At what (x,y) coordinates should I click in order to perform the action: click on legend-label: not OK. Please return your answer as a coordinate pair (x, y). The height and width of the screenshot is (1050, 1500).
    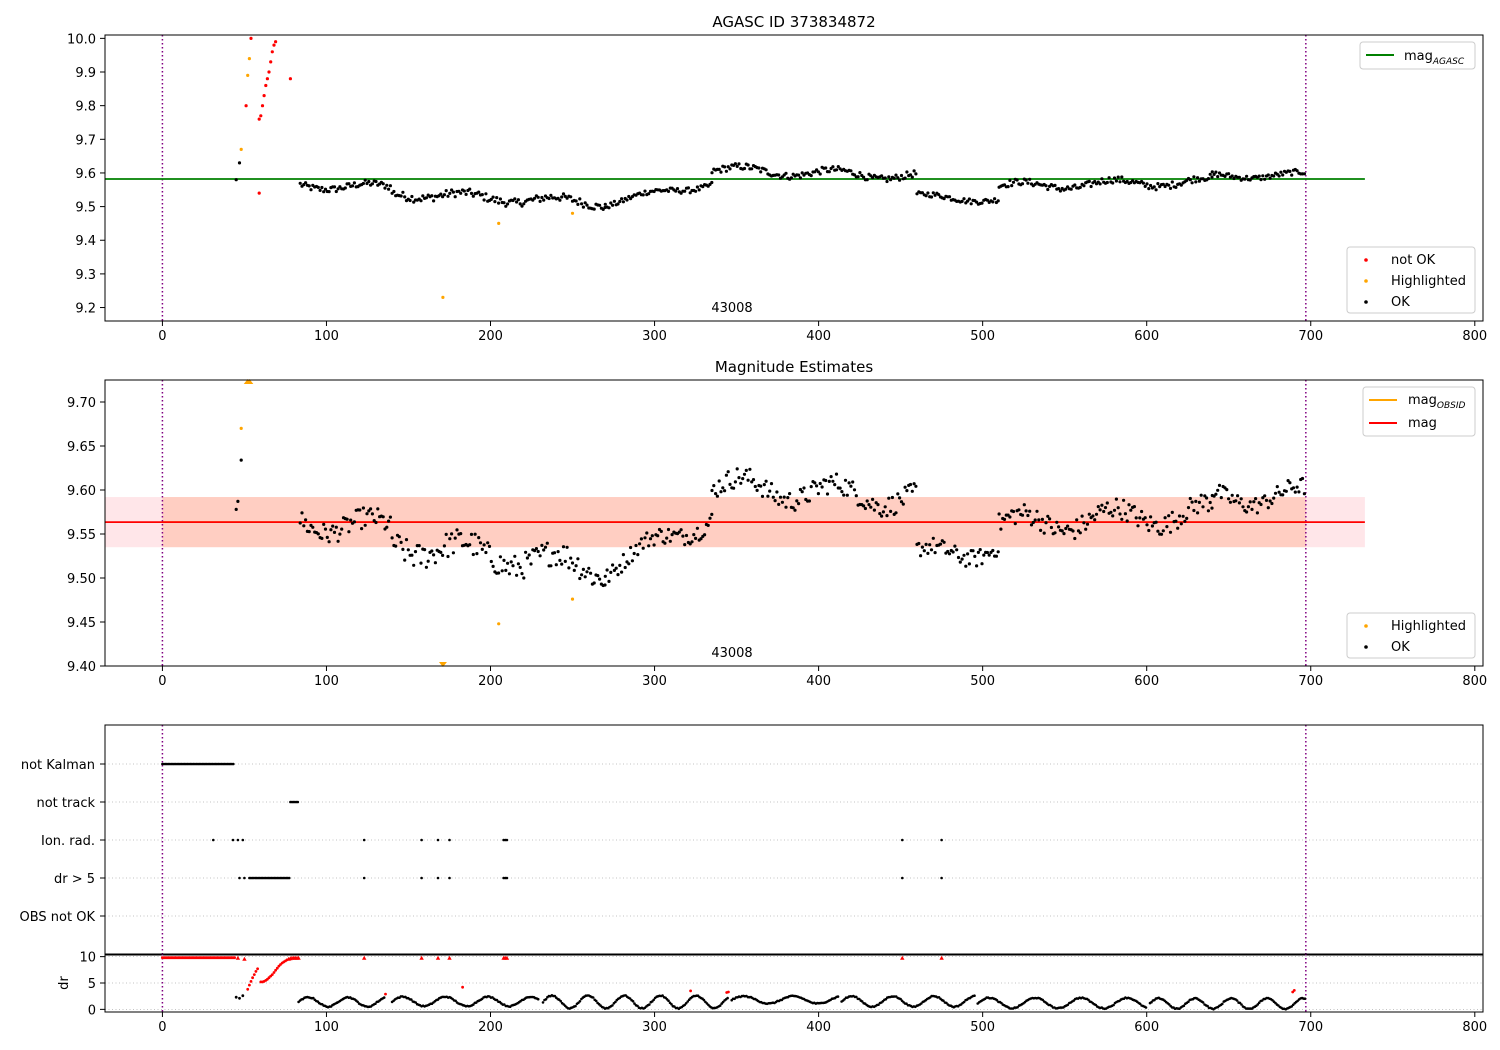
    Looking at the image, I should click on (1413, 260).